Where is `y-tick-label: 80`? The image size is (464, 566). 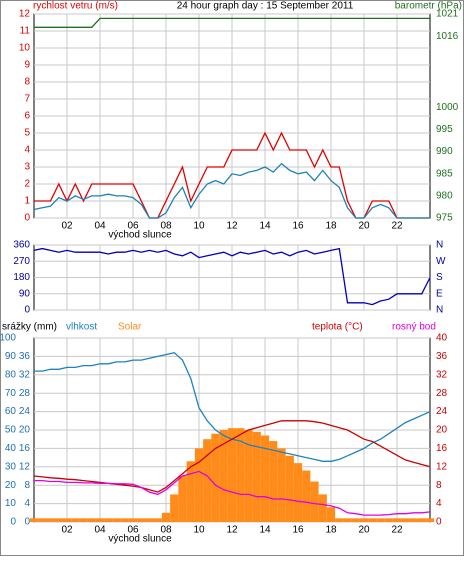 y-tick-label: 80 is located at coordinates (11, 374).